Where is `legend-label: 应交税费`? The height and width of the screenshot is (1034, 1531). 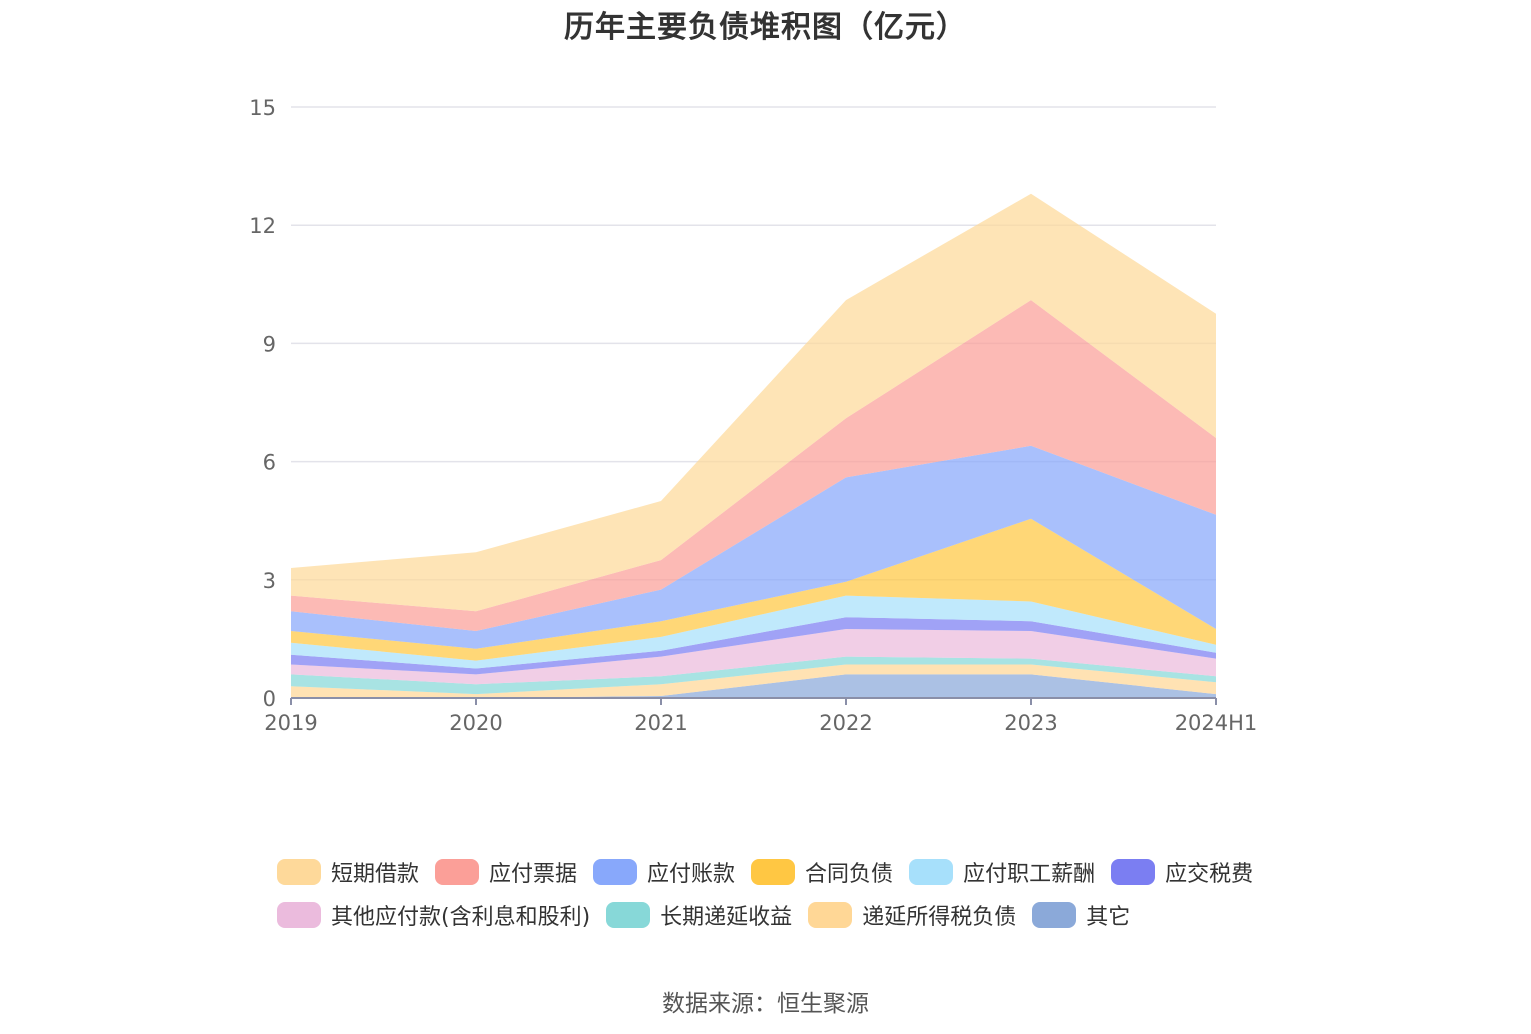 legend-label: 应交税费 is located at coordinates (1209, 874).